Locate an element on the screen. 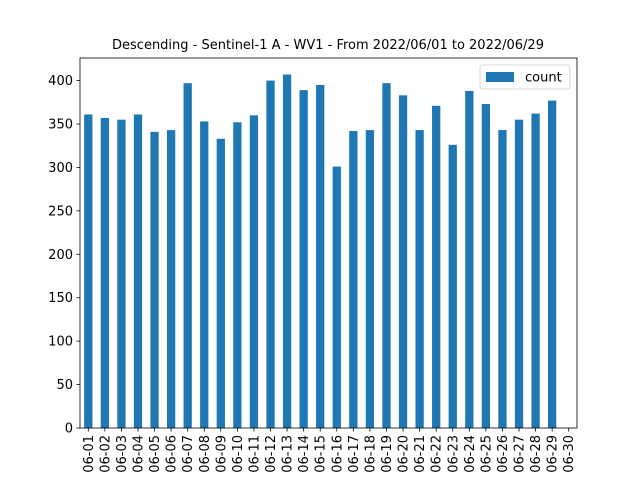 The height and width of the screenshot is (485, 640). x-tick-label: 06-14 is located at coordinates (304, 454).